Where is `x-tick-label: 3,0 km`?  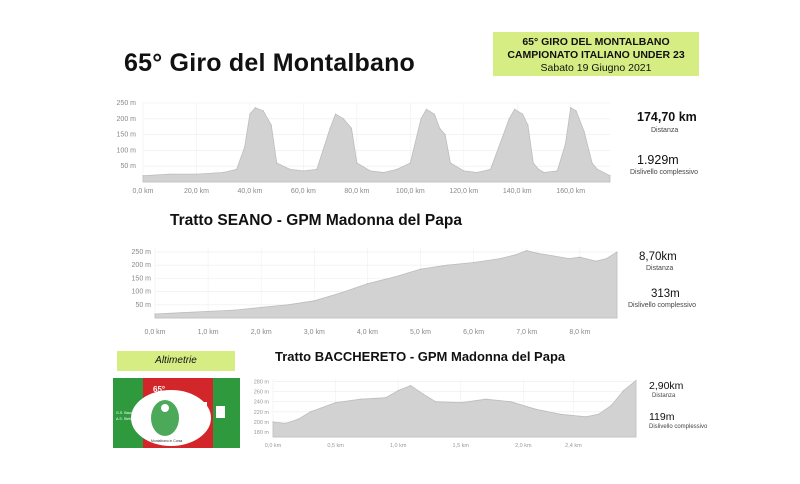 x-tick-label: 3,0 km is located at coordinates (314, 332).